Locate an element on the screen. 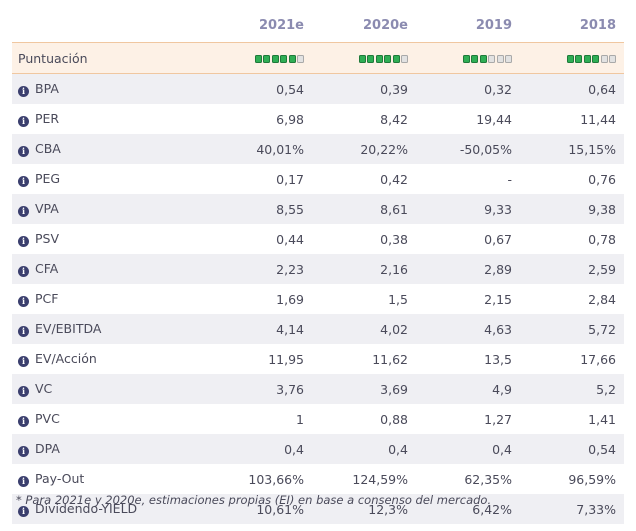  metric-row: i CBA 40,01% 20,22% -50,05% 15,15% is located at coordinates (318, 149).